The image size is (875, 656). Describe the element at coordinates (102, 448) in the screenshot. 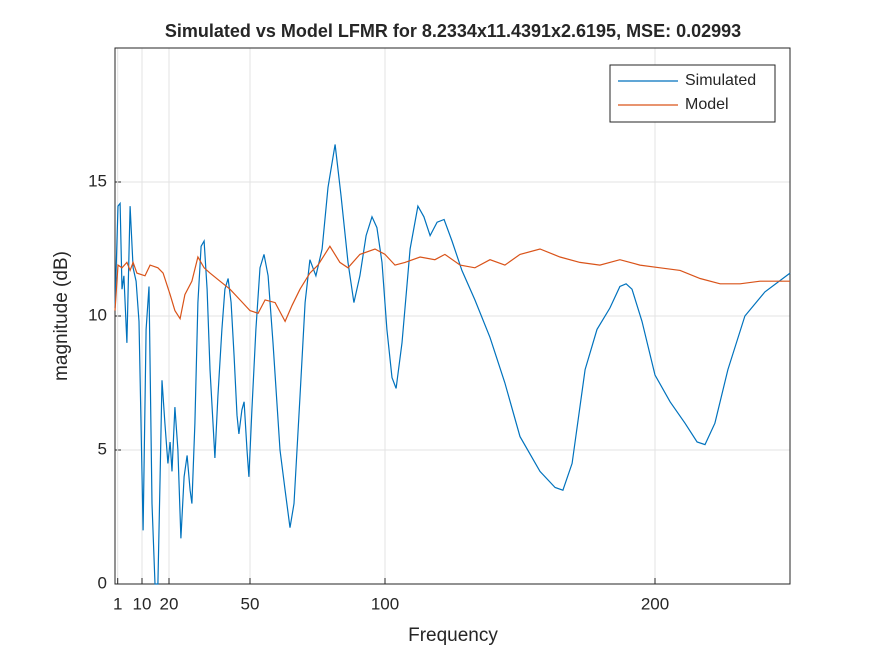

I see `y-tick-label: 5` at that location.